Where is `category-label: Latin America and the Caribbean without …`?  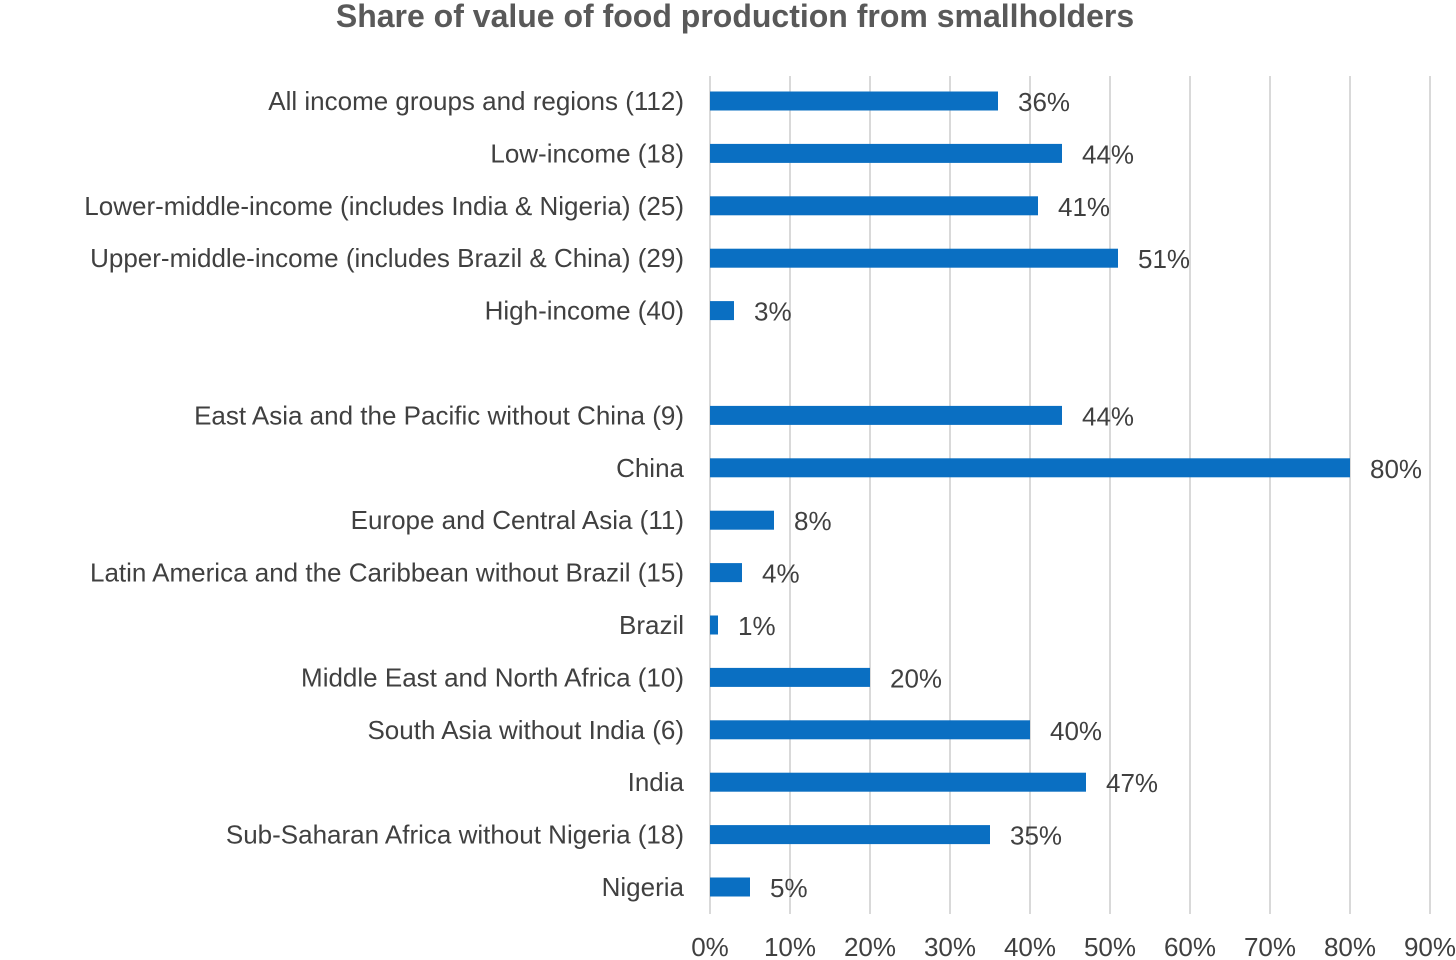
category-label: Latin America and the Caribbean without … is located at coordinates (387, 573).